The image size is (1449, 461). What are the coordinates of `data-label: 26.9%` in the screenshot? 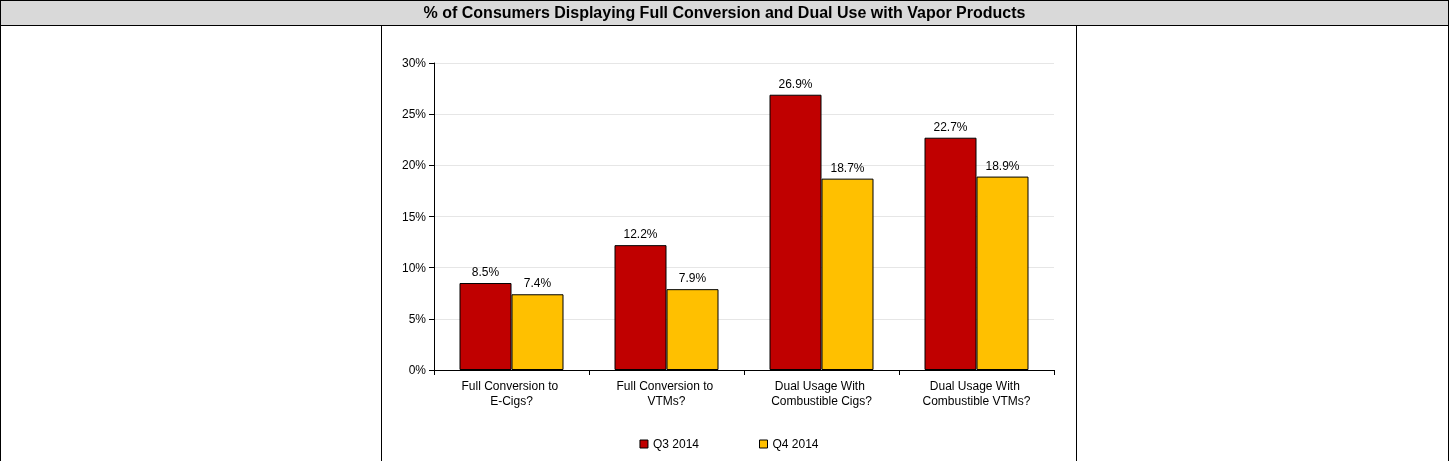 It's located at (795, 83).